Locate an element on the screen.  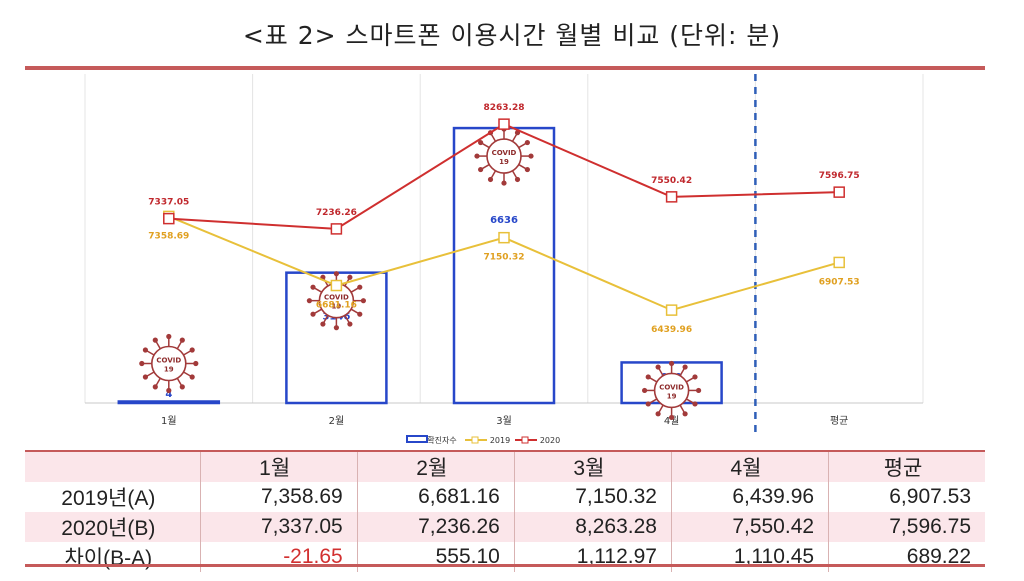
series-2020-value-label: 7236.26 is located at coordinates (336, 213).